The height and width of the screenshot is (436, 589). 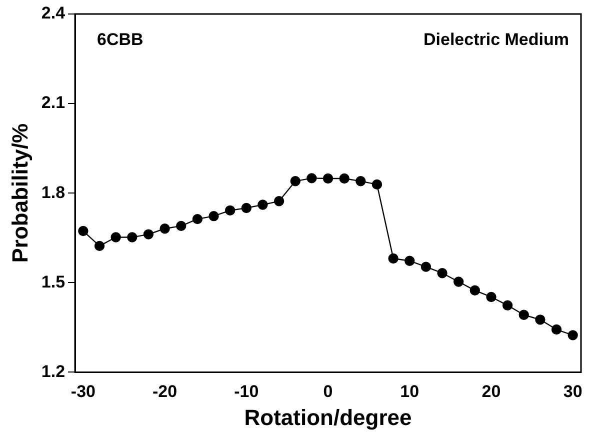 What do you see at coordinates (53, 282) in the screenshot?
I see `y-tick-label: 1.5` at bounding box center [53, 282].